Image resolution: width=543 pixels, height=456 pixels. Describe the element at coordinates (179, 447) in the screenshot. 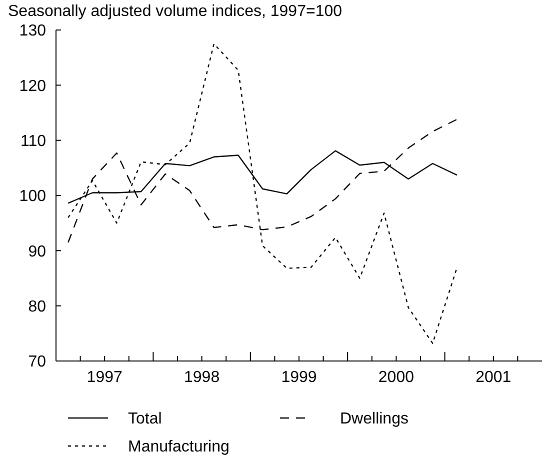

I see `legend-label: Manufacturing` at that location.